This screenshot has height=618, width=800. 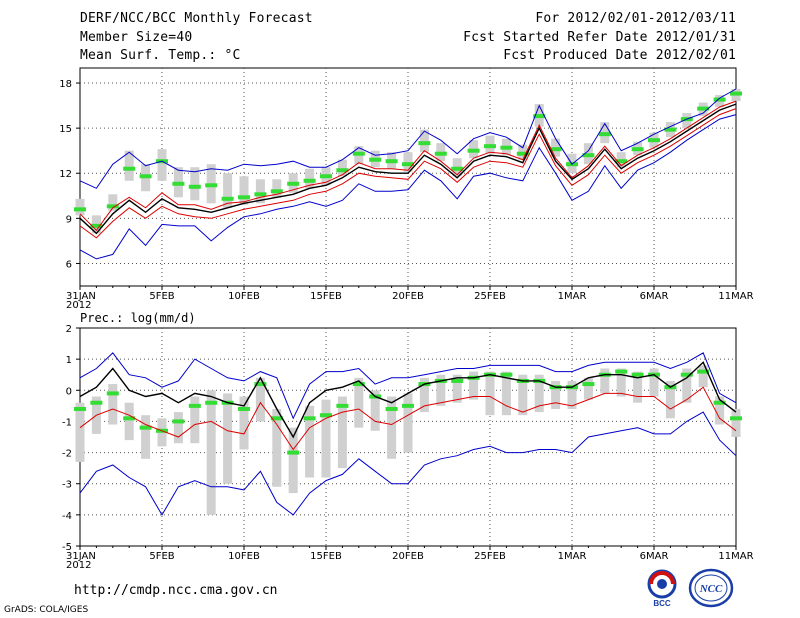 I want to click on variable-label: Mean Surf. Temp.: °C, so click(x=160, y=55).